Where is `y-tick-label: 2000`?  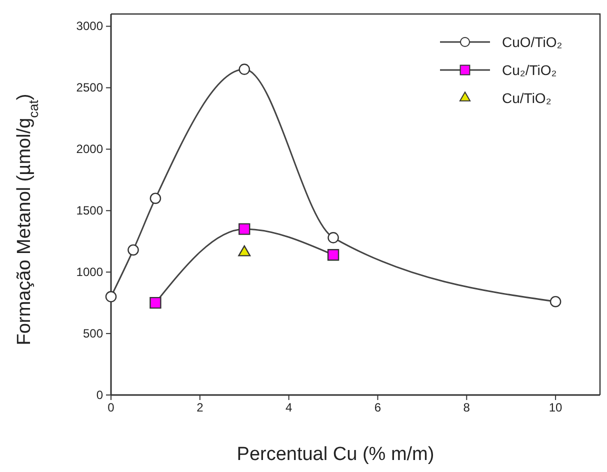
y-tick-label: 2000 is located at coordinates (90, 149).